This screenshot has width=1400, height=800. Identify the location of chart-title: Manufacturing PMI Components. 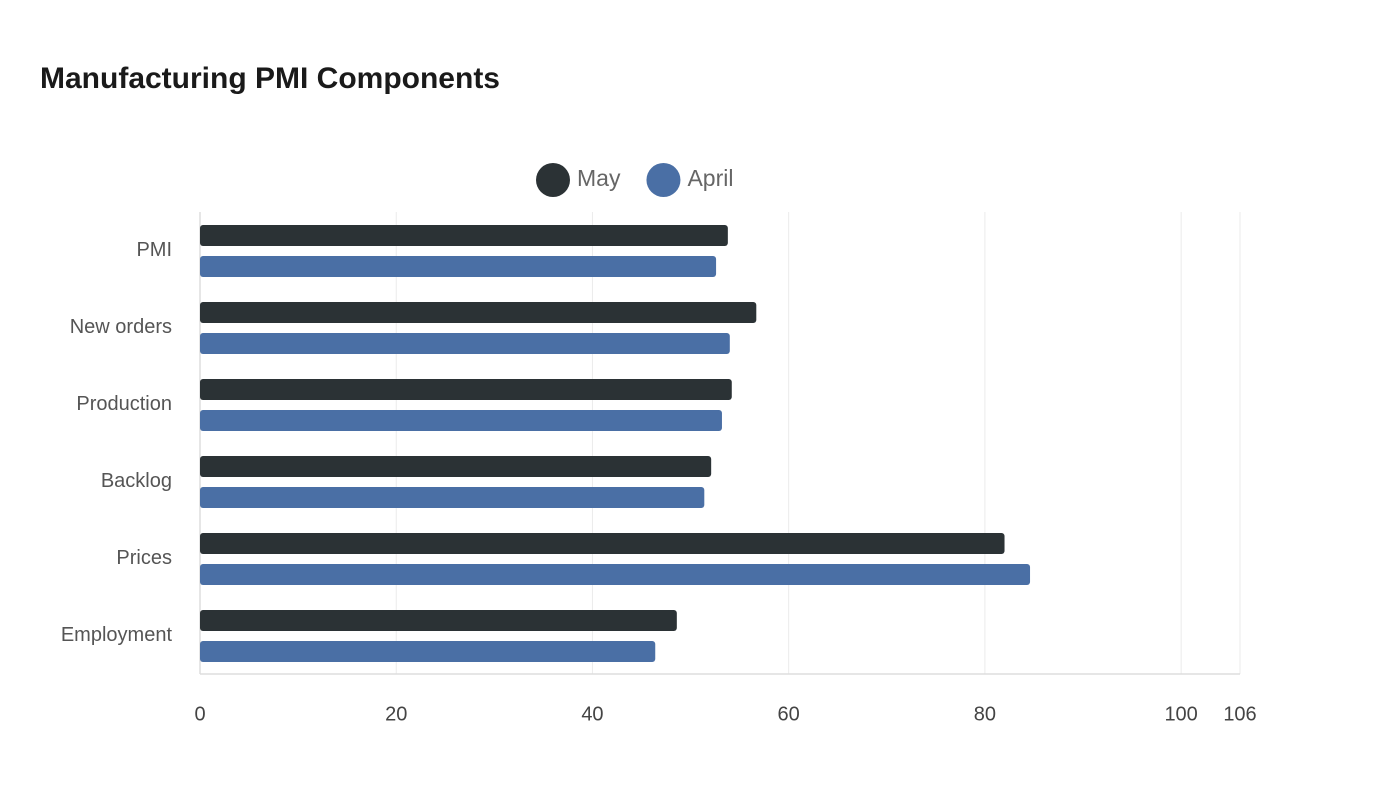
(270, 78).